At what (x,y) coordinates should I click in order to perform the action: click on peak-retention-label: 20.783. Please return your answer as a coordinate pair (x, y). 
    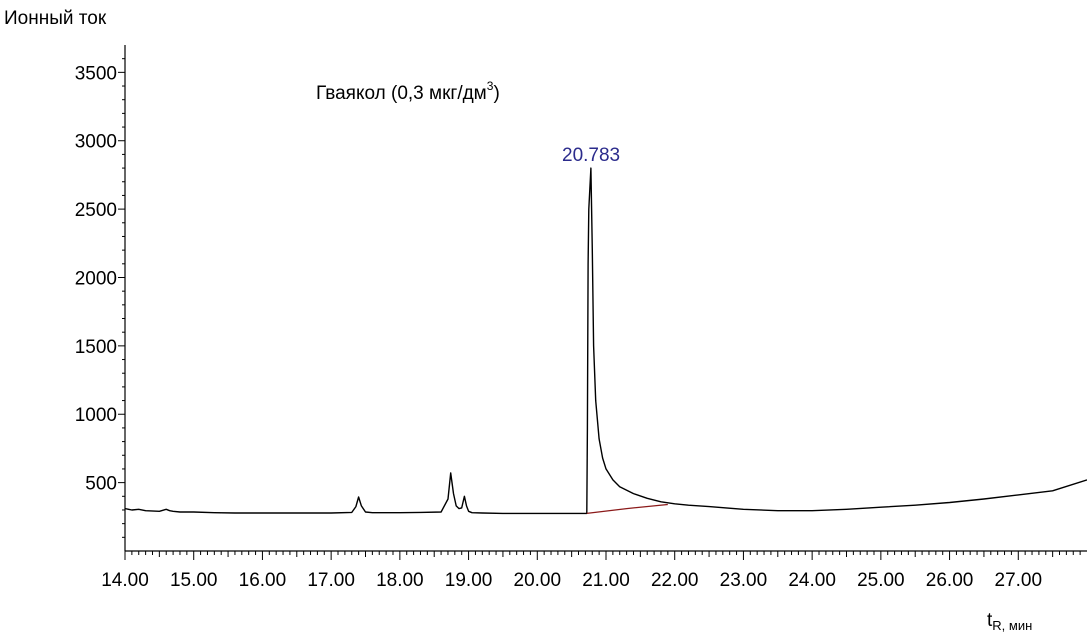
    Looking at the image, I should click on (591, 155).